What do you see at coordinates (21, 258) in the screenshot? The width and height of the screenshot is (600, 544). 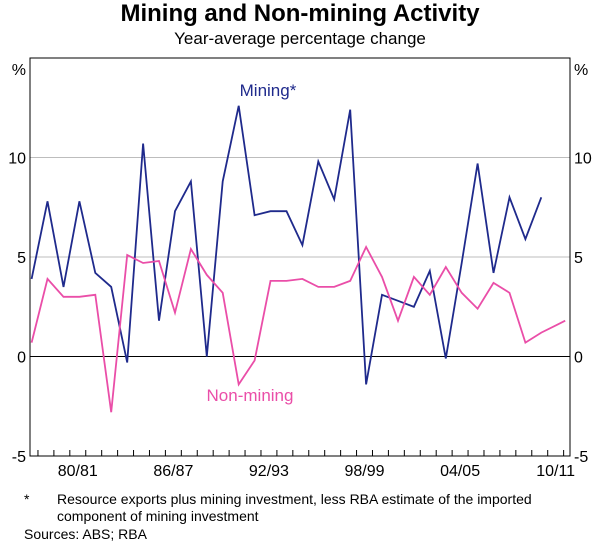 I see `y-tick-label-left: 5` at bounding box center [21, 258].